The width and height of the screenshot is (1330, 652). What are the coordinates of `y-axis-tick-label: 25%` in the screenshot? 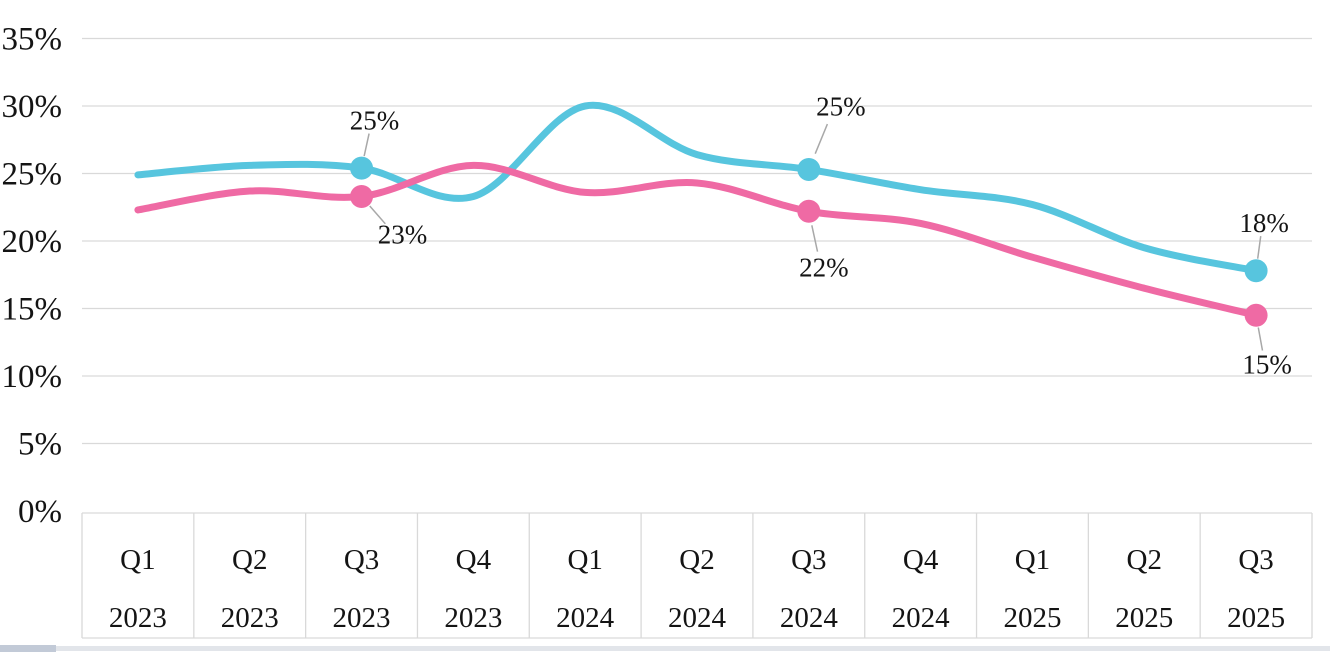 It's located at (32, 175).